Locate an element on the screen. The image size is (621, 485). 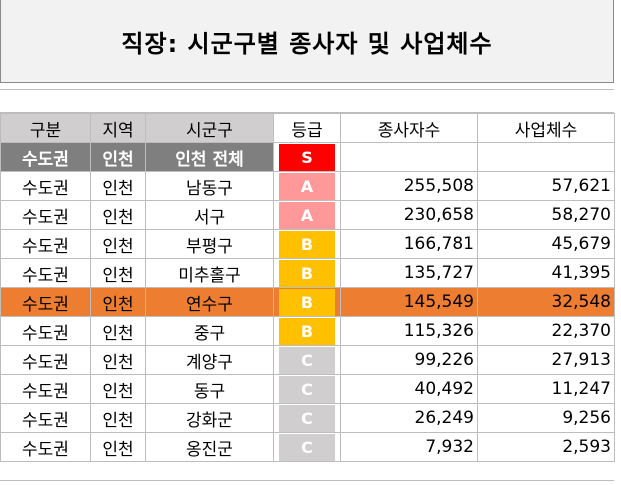
cell-district: 동구 is located at coordinates (209, 389).